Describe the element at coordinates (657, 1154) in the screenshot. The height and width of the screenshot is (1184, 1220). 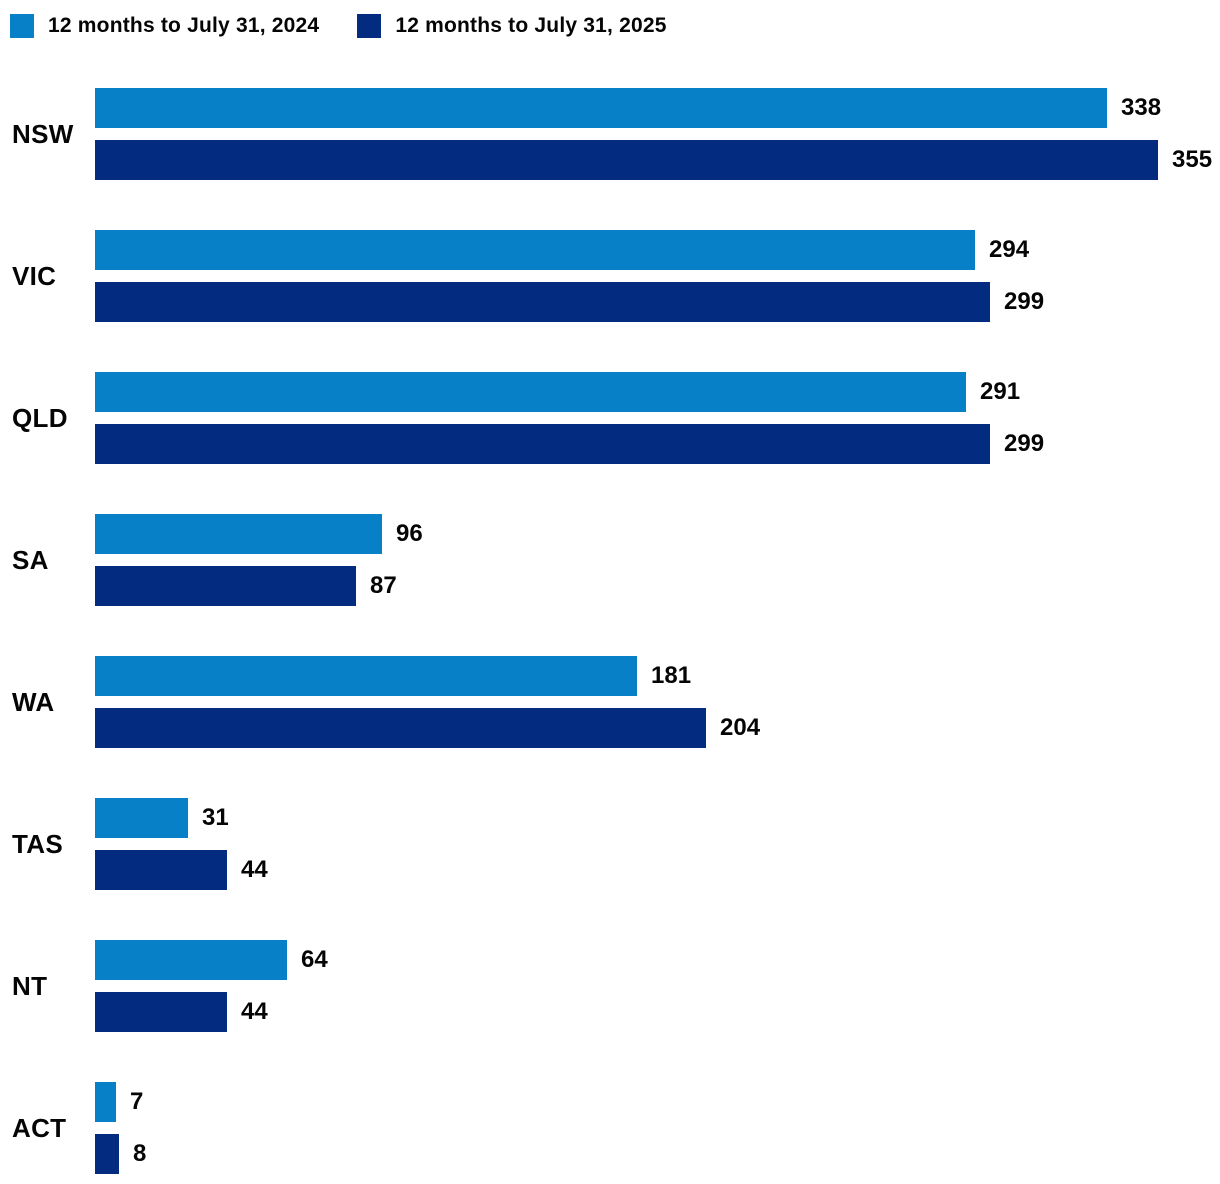
I see `bar-row: 8` at that location.